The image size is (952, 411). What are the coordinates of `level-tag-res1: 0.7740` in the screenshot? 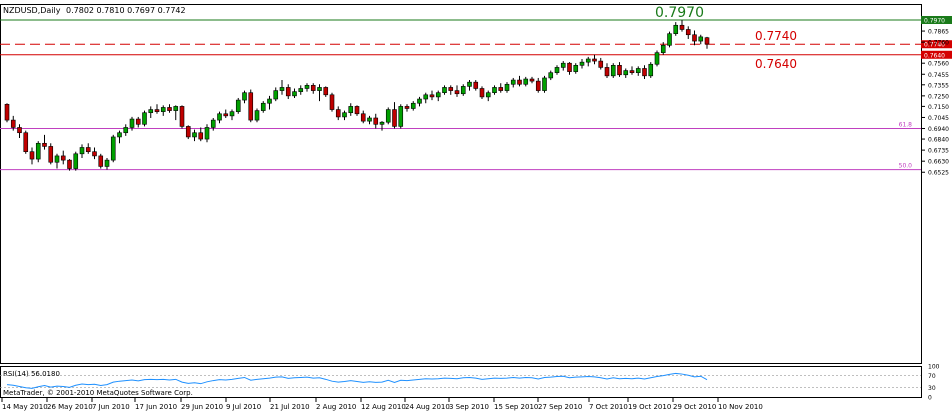 It's located at (934, 45).